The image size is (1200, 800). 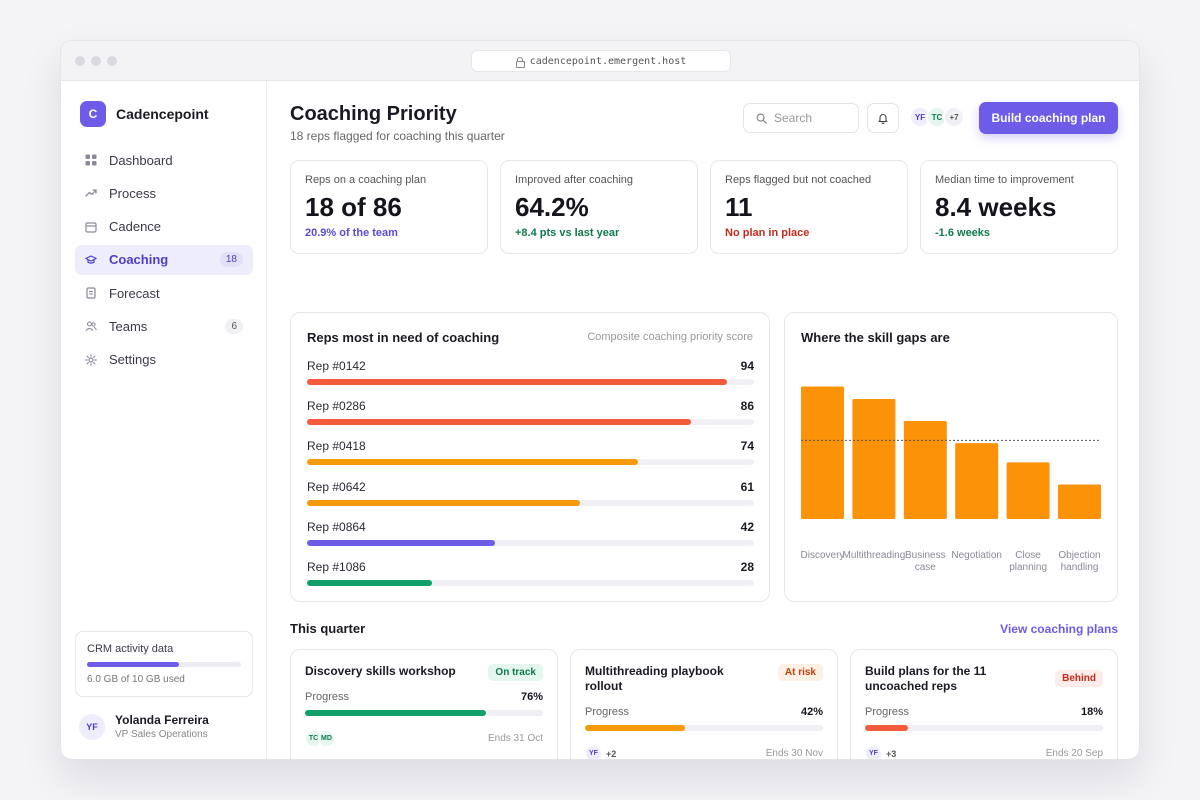 I want to click on sidebar-item-label: Process, so click(x=132, y=193).